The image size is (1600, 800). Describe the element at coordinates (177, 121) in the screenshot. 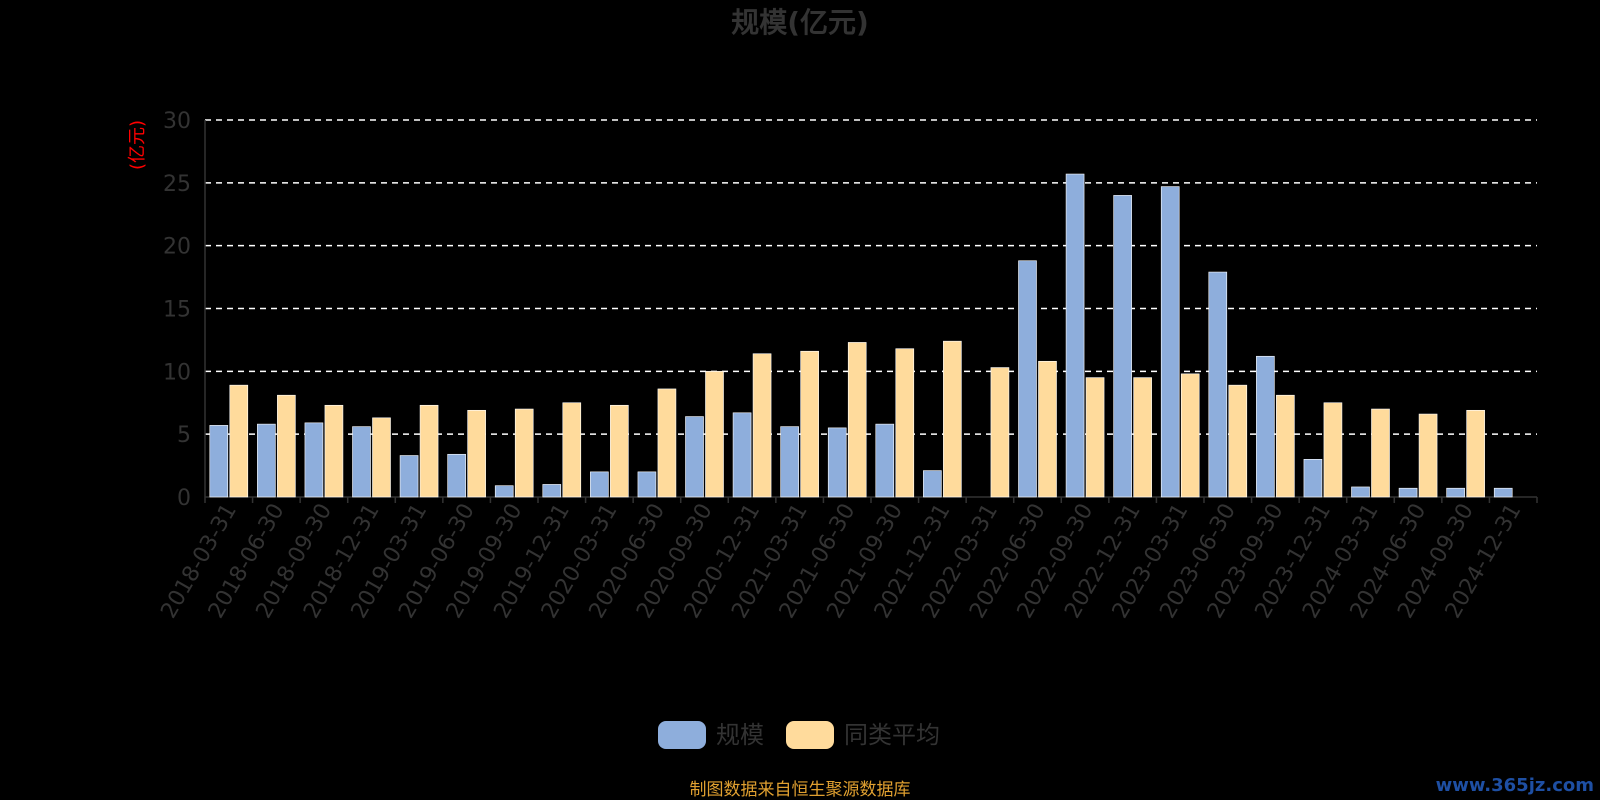

I see `y-tick-label: 30` at that location.